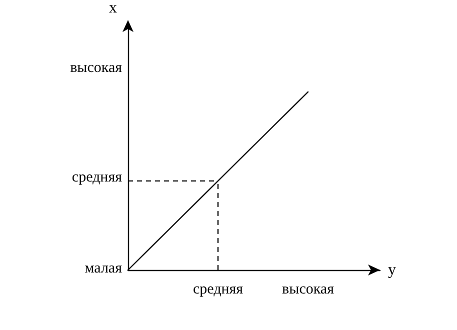 This screenshot has height=330, width=457. What do you see at coordinates (103, 268) in the screenshot?
I see `text: малая` at bounding box center [103, 268].